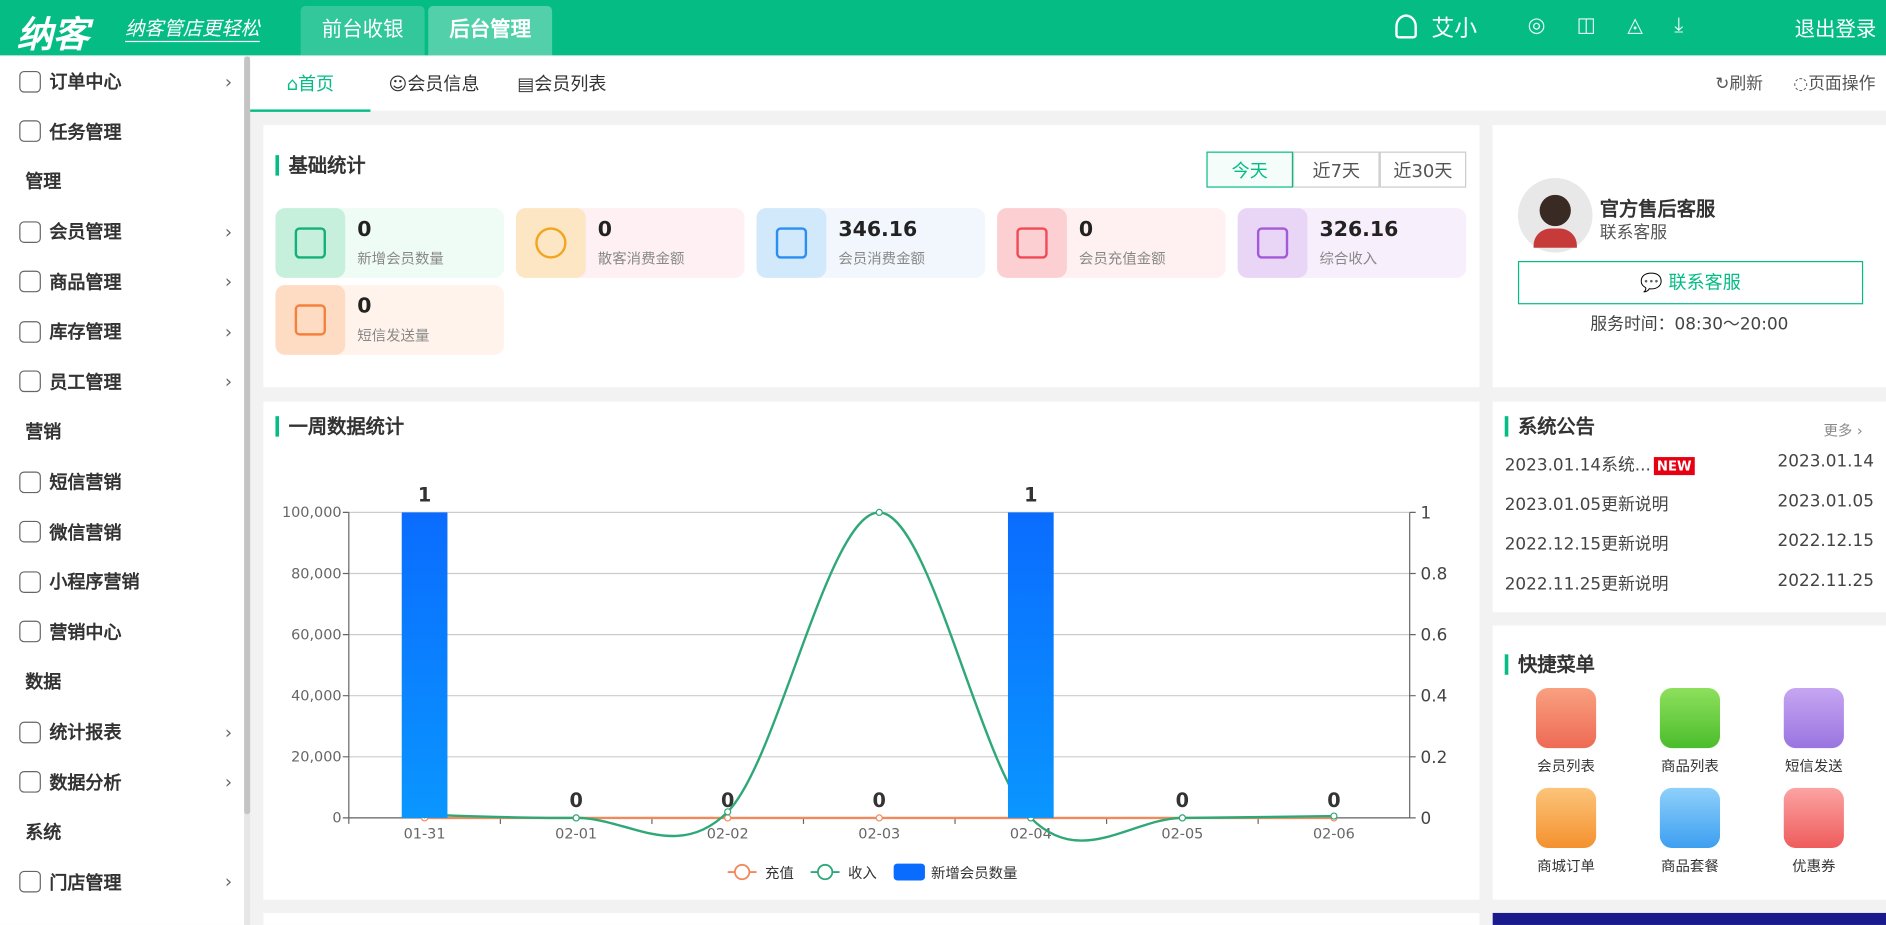 The width and height of the screenshot is (1886, 925). What do you see at coordinates (316, 84) in the screenshot?
I see `tab-label: 首页` at bounding box center [316, 84].